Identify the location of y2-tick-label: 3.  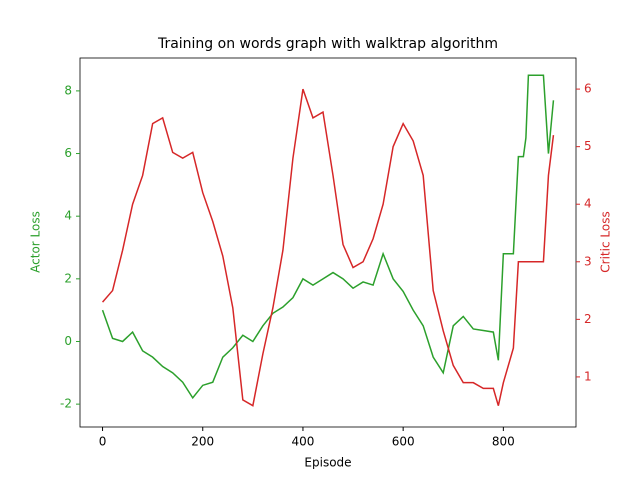
(588, 261).